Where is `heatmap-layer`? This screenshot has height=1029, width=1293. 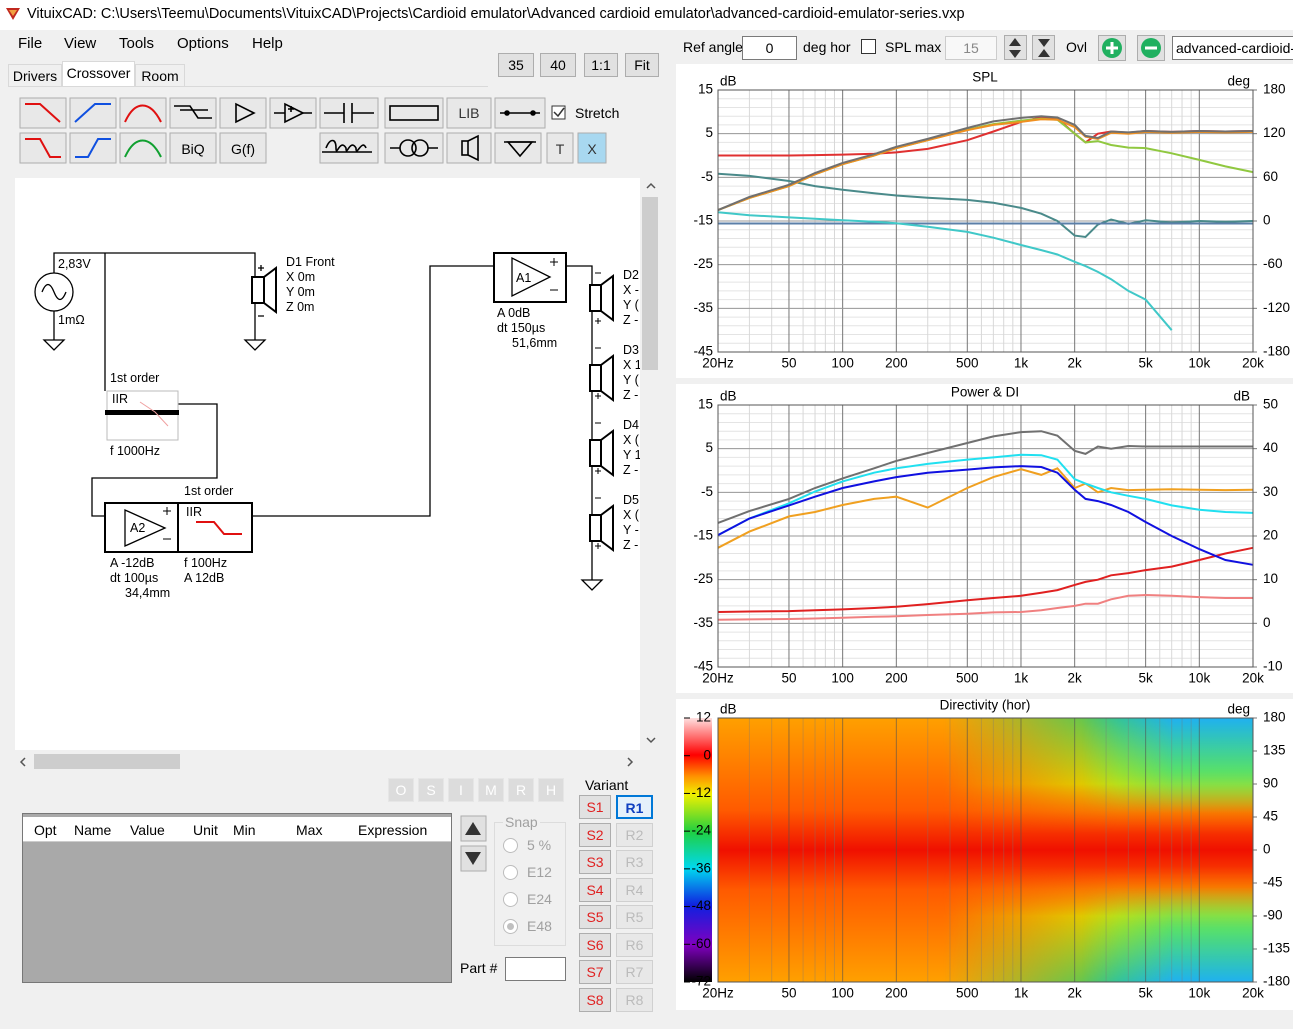 heatmap-layer is located at coordinates (985, 850).